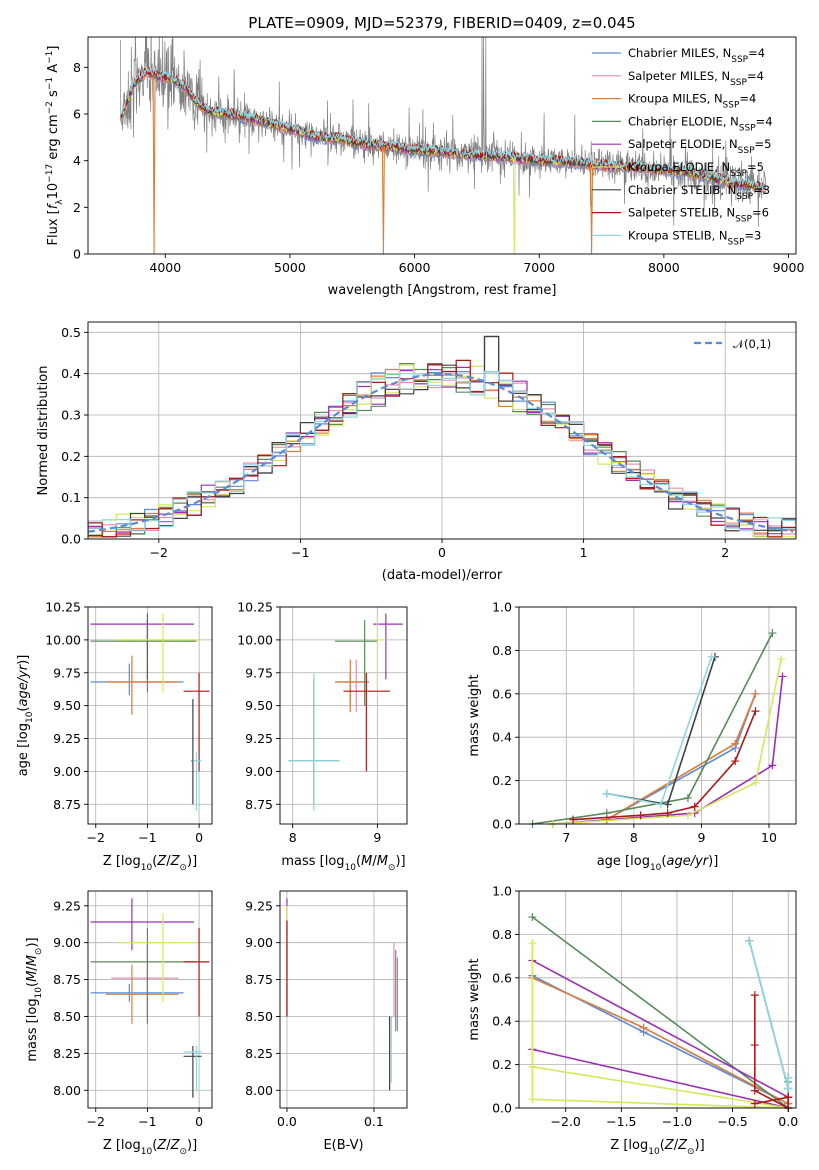 The height and width of the screenshot is (1170, 819). Describe the element at coordinates (293, 837) in the screenshot. I see `x-tick-label: 8` at that location.